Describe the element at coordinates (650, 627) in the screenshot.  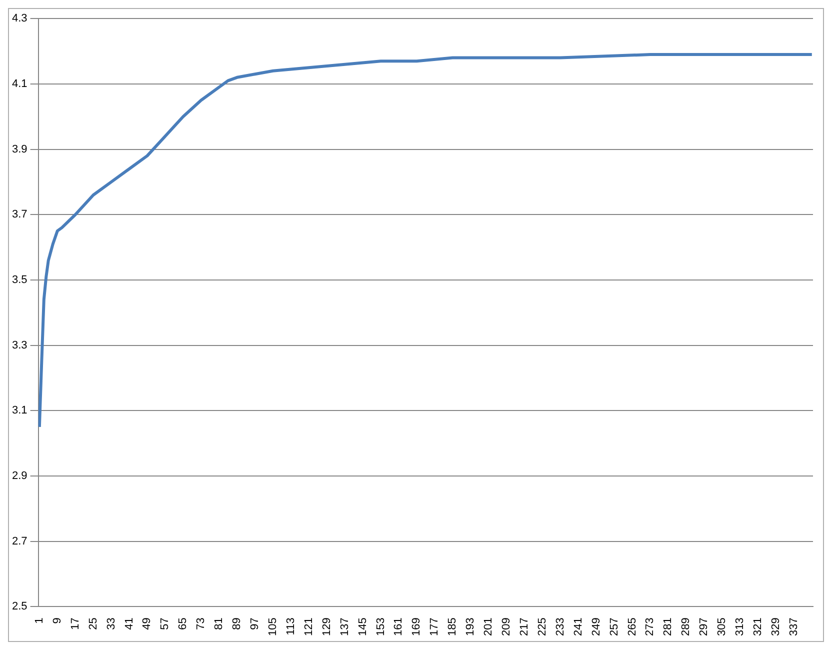
I see `x-tick-label: 273` at that location.